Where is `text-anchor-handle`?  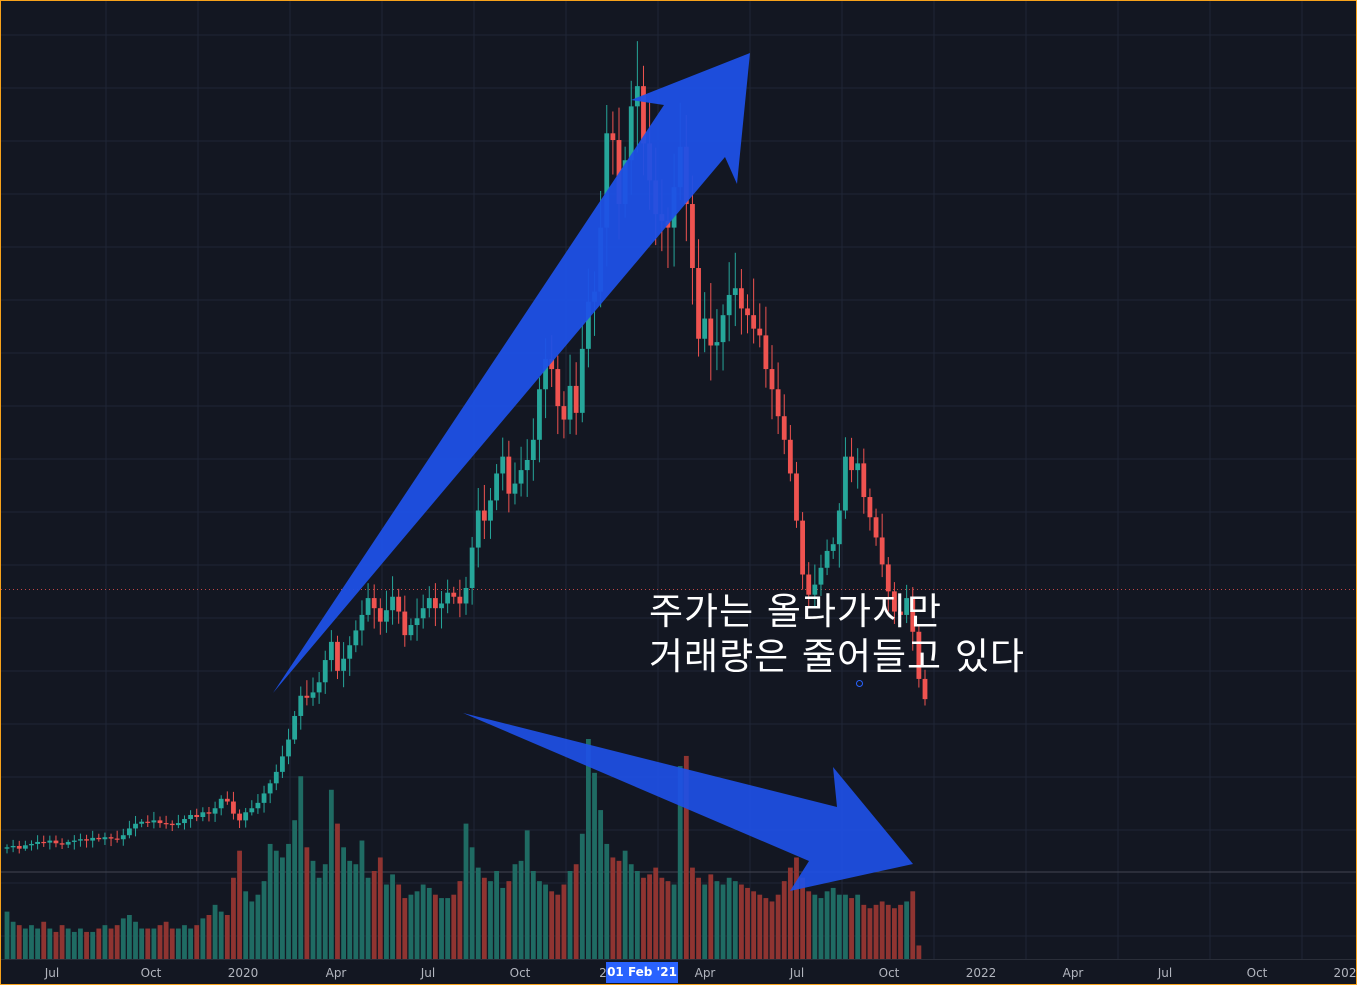
text-anchor-handle is located at coordinates (859, 683).